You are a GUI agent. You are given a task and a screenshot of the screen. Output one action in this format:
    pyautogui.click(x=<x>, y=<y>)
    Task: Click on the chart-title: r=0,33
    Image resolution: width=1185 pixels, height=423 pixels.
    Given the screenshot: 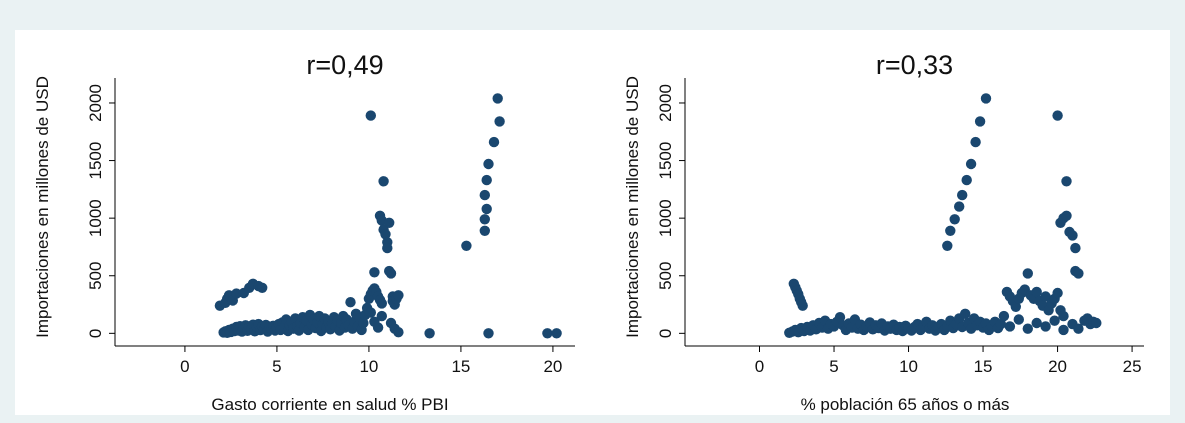 What is the action you would take?
    pyautogui.click(x=914, y=65)
    